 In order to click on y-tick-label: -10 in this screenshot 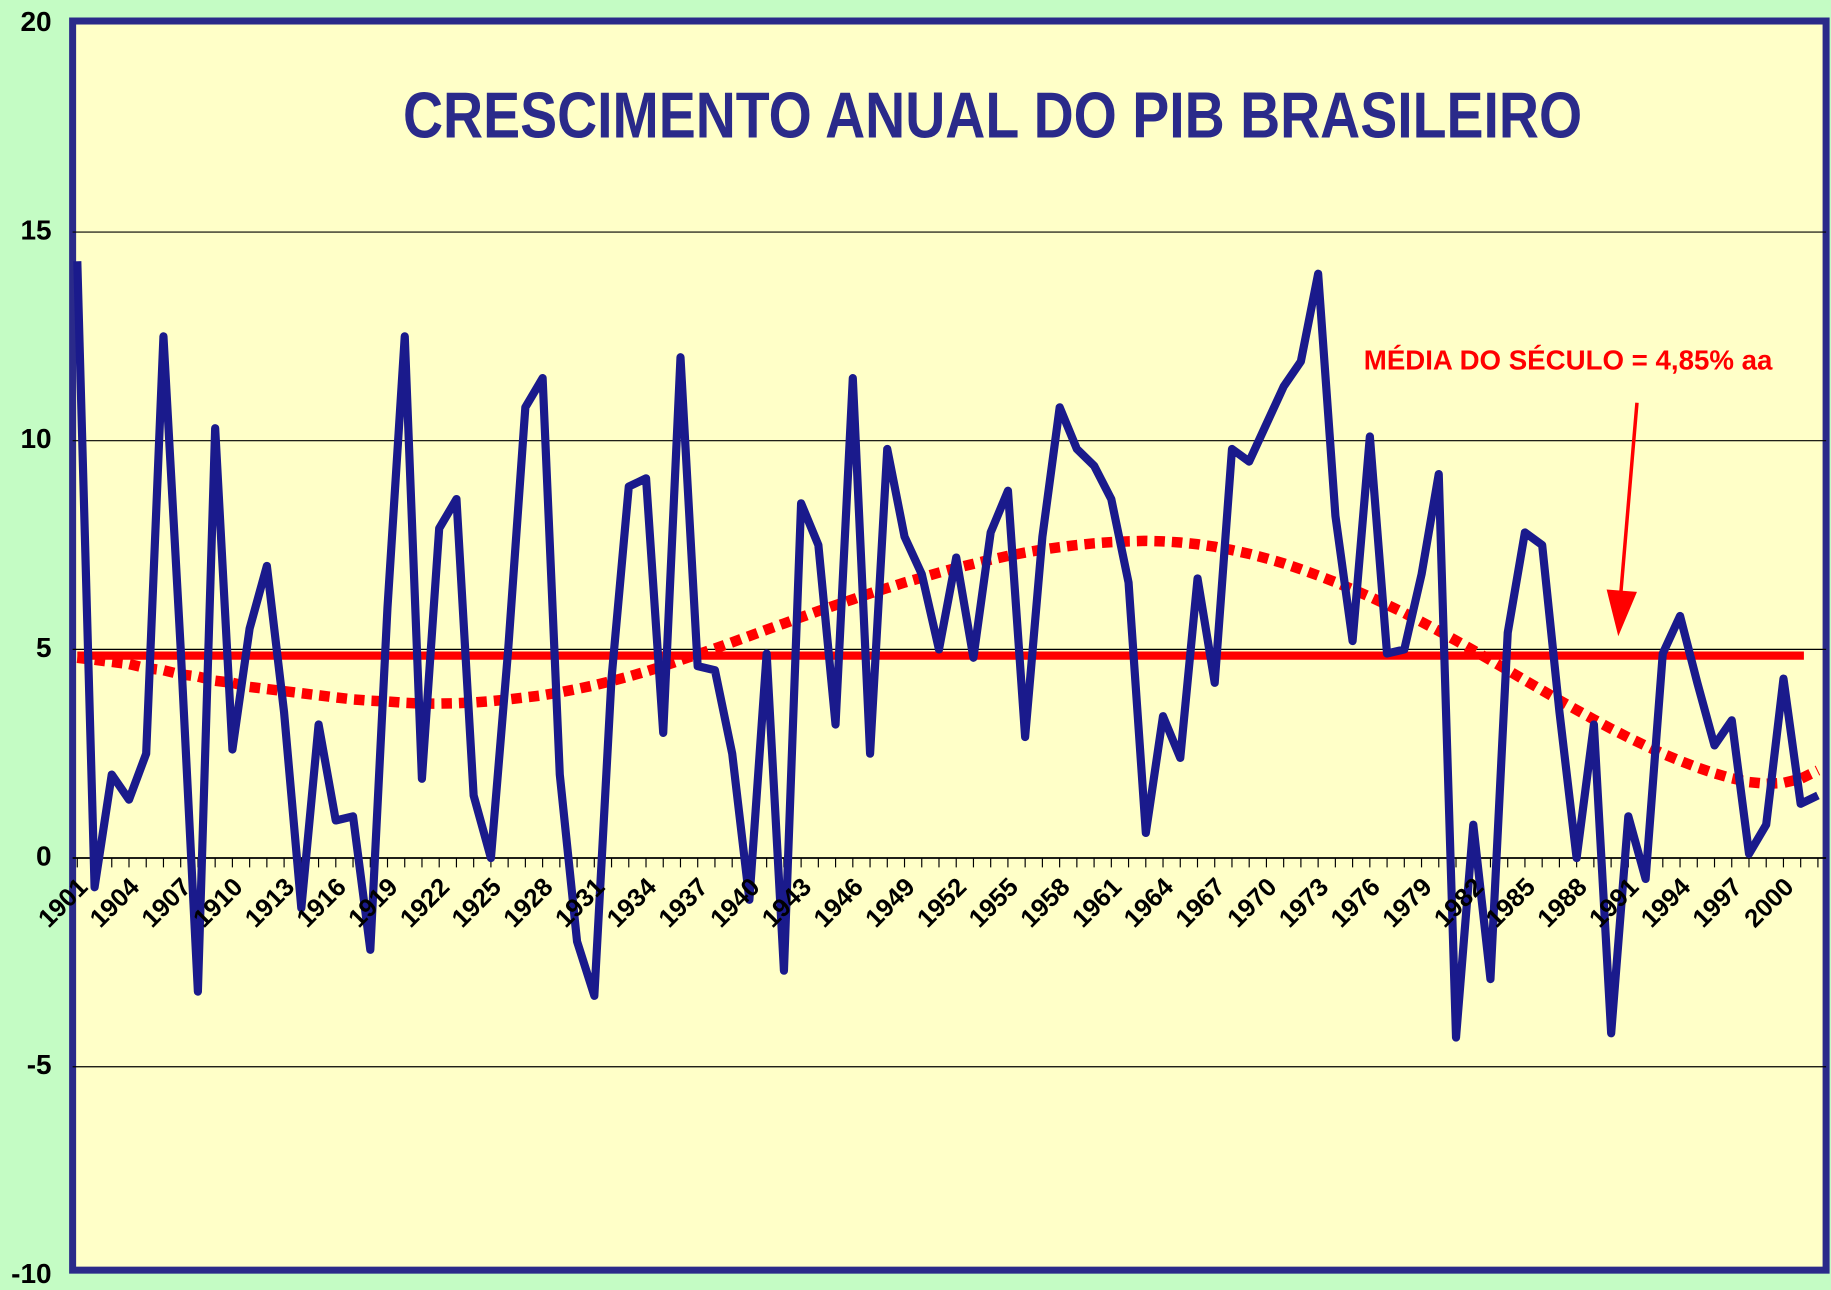, I will do `click(31, 1273)`.